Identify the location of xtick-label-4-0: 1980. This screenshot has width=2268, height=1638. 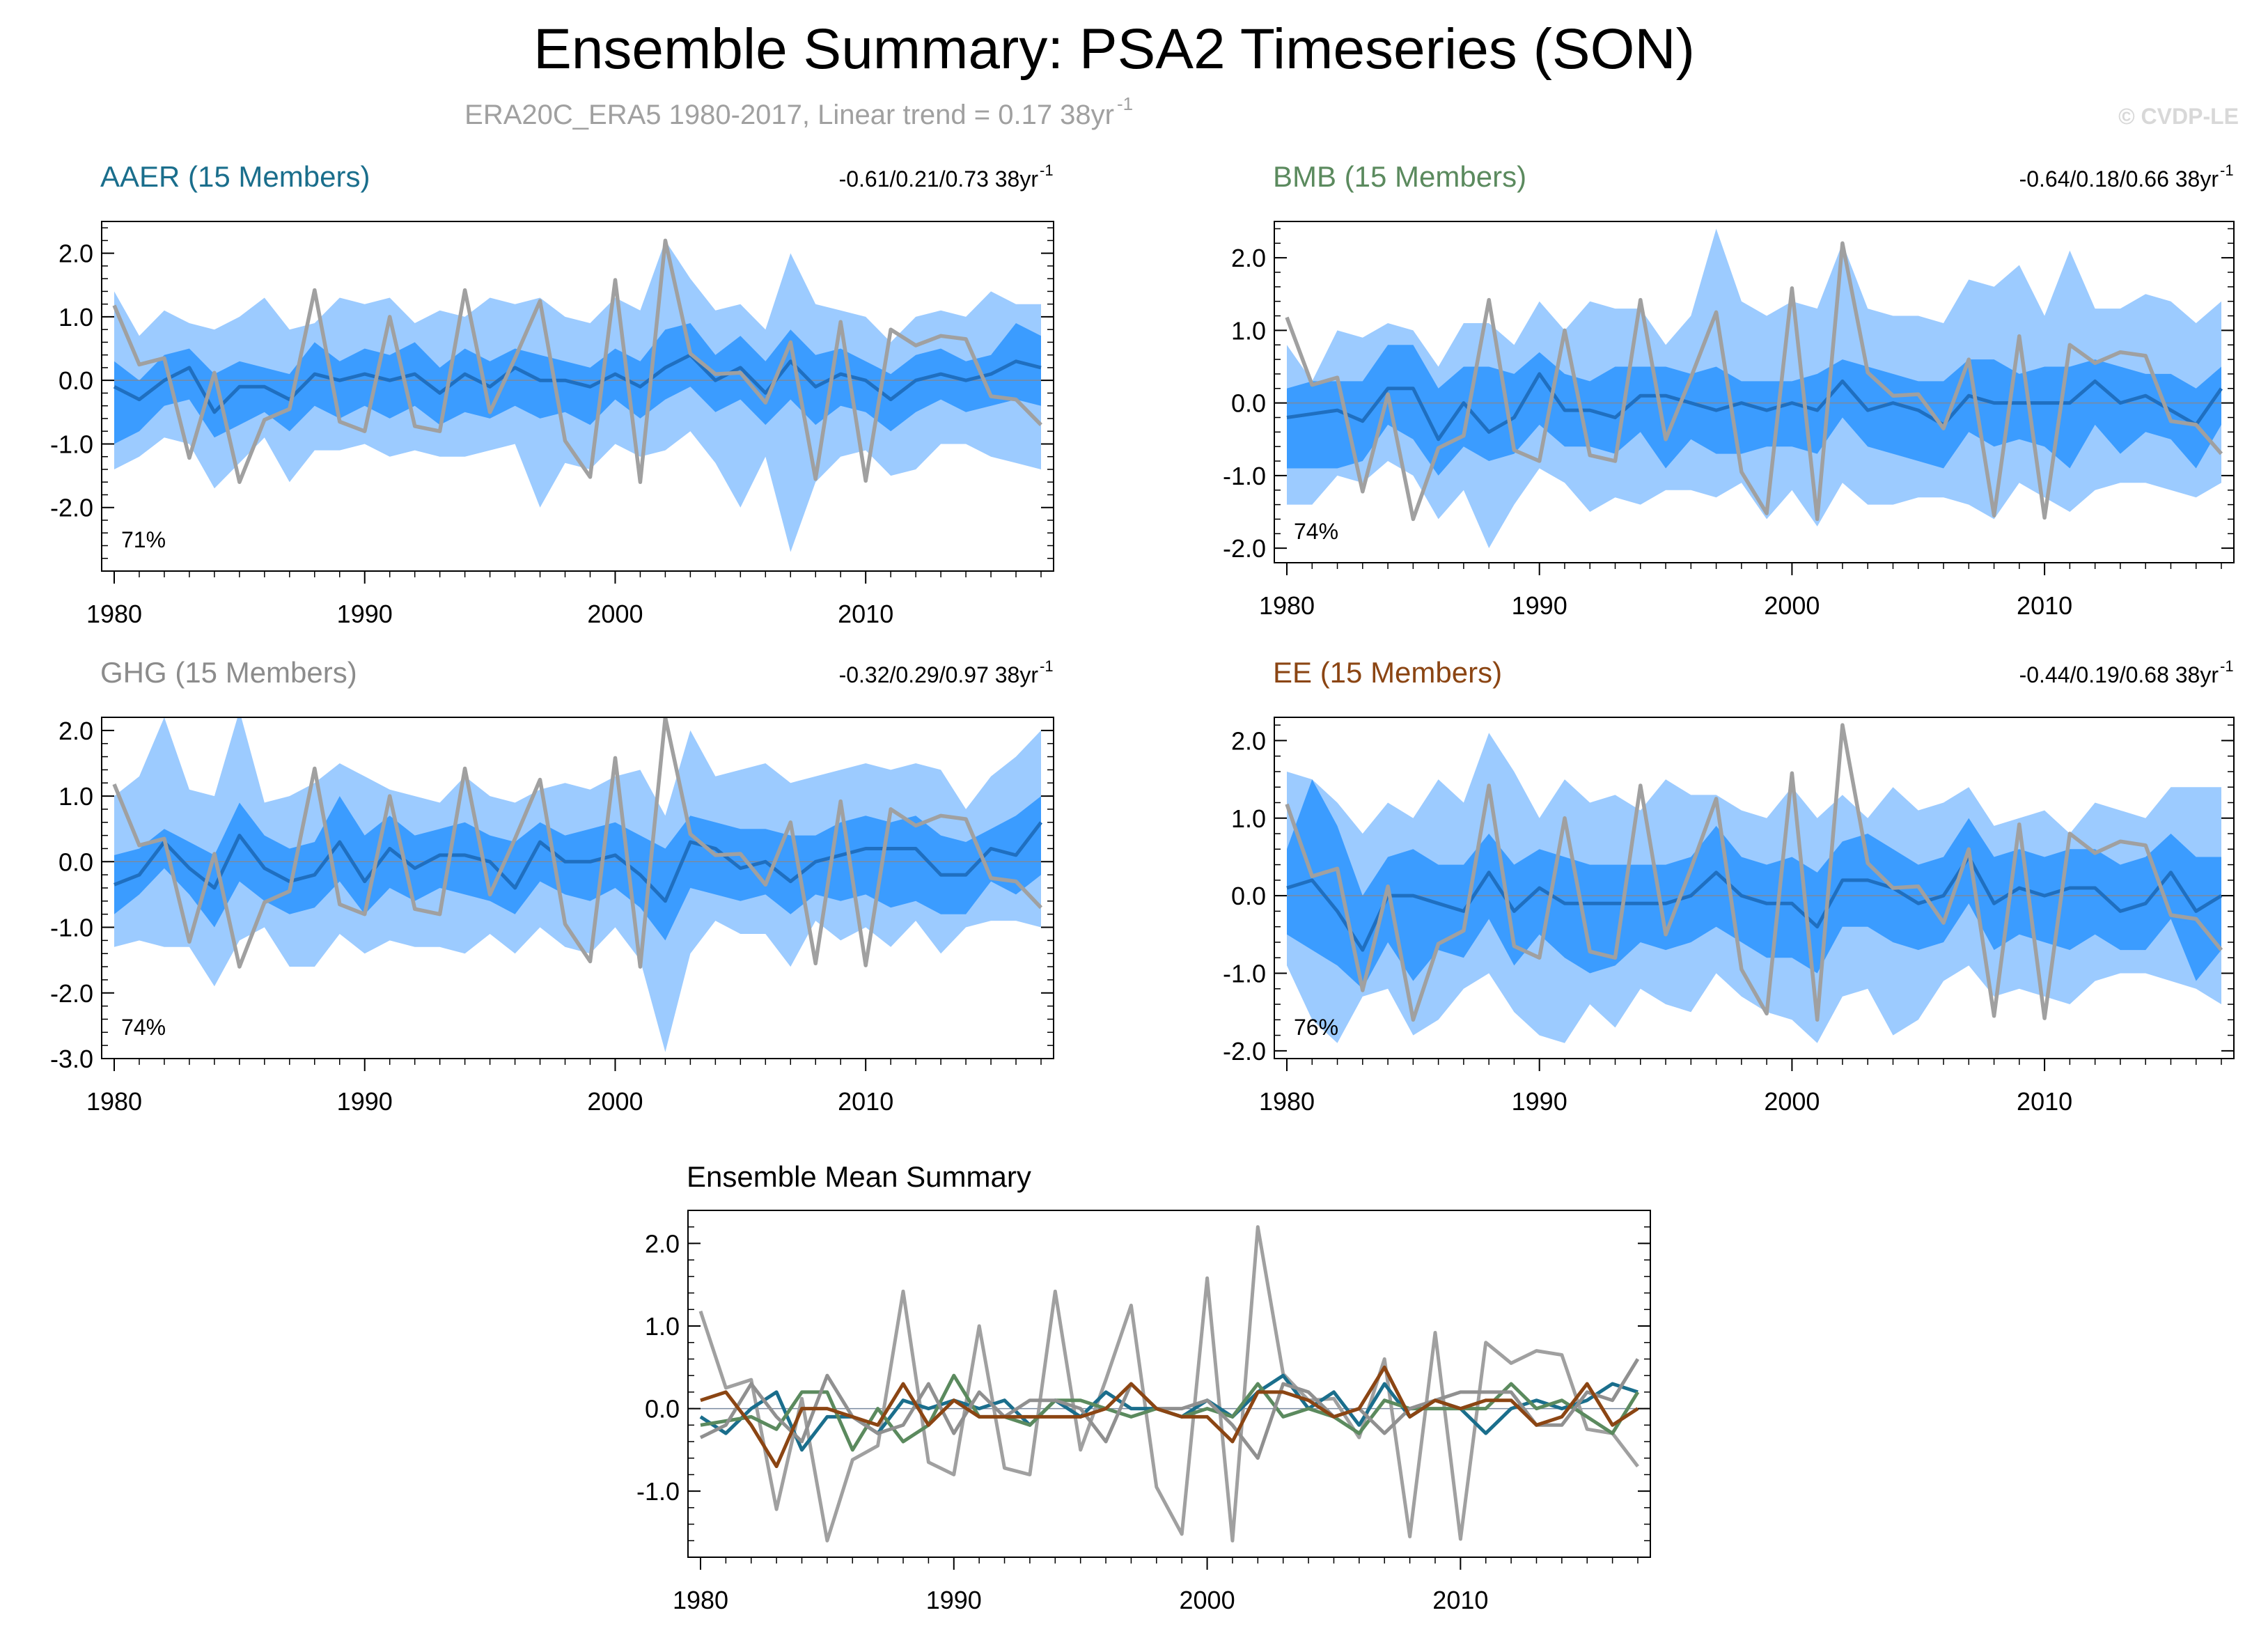
(700, 1600).